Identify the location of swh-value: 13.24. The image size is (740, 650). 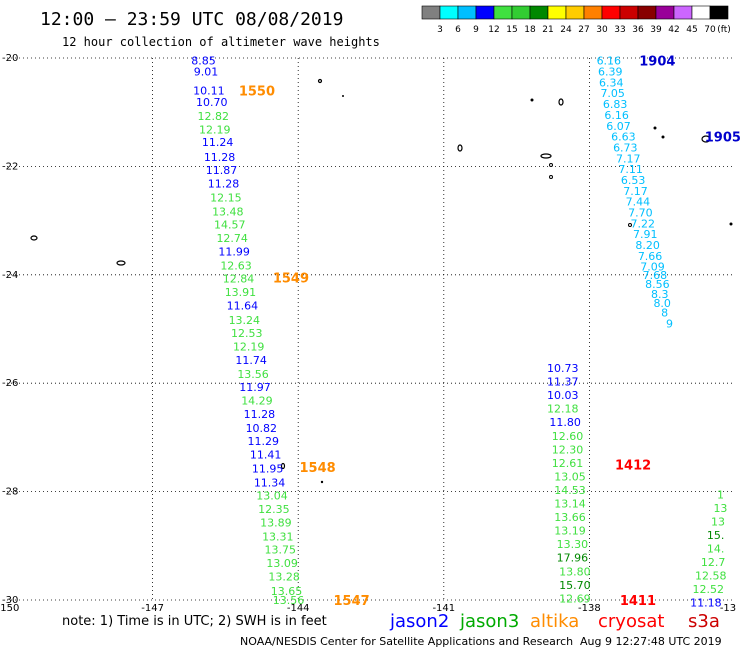
(245, 320).